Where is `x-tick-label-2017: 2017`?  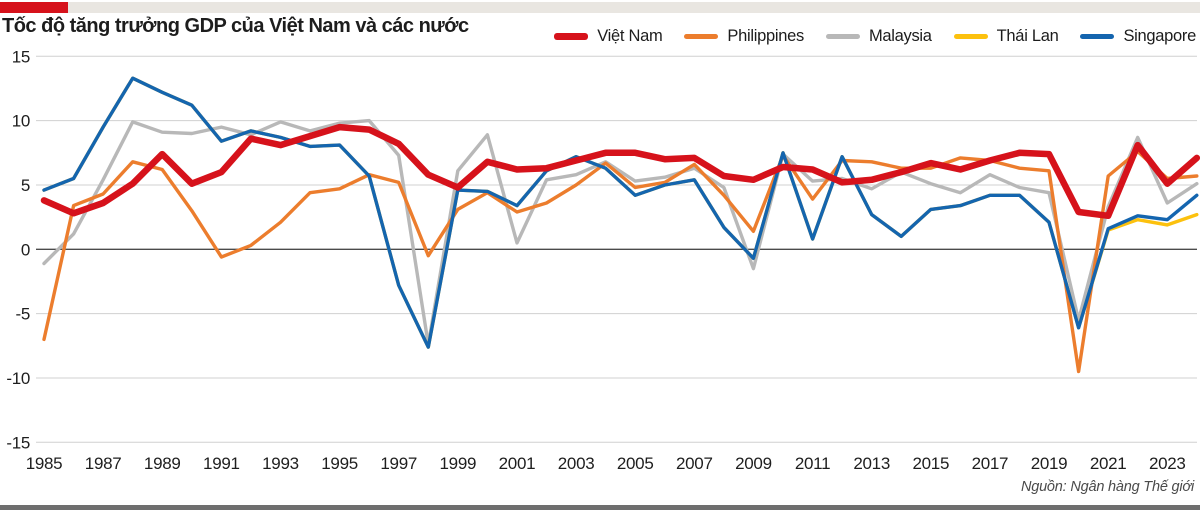 x-tick-label-2017: 2017 is located at coordinates (990, 463).